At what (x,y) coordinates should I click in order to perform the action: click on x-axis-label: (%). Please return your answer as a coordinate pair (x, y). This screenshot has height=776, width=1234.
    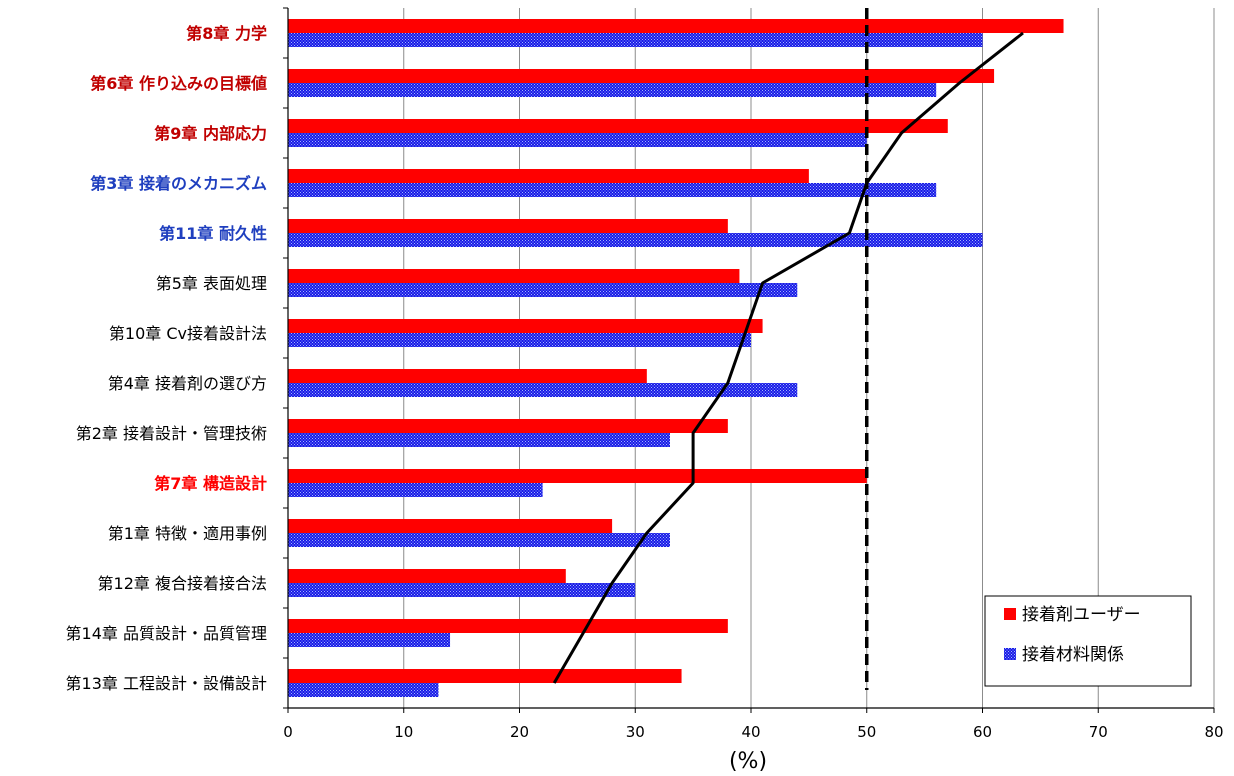
    Looking at the image, I should click on (748, 761).